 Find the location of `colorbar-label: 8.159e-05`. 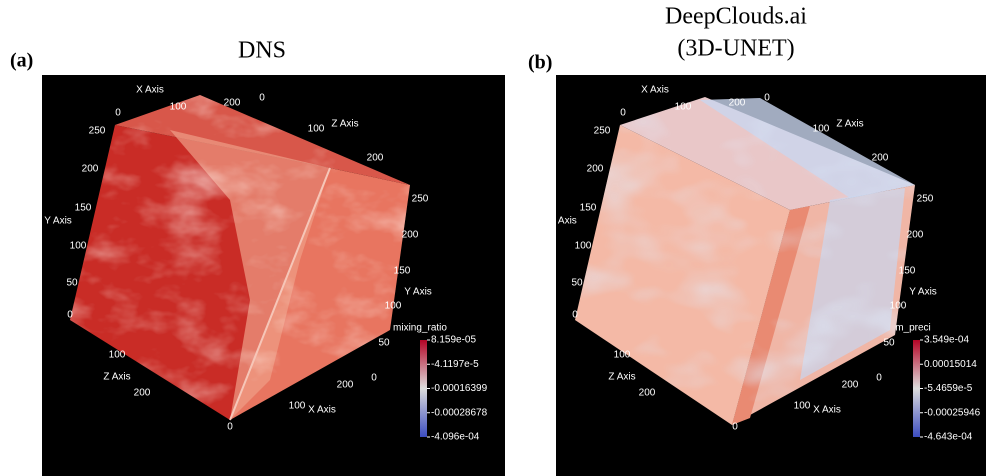

colorbar-label: 8.159e-05 is located at coordinates (453, 340).